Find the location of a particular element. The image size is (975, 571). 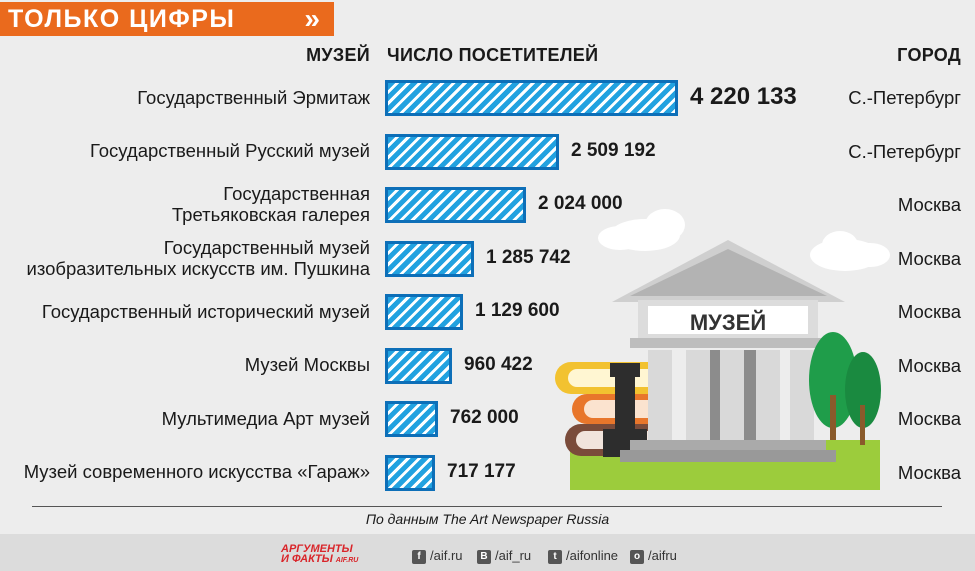

social-link: В/aif_ru is located at coordinates (504, 556).